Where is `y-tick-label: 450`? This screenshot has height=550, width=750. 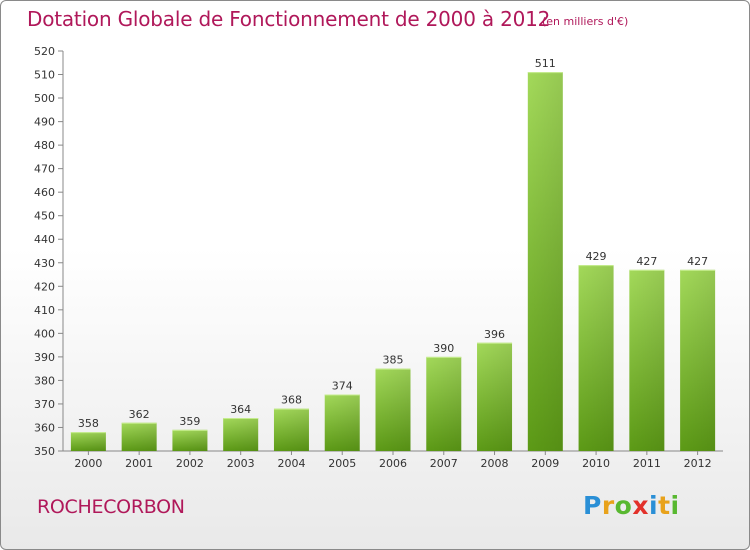 y-tick-label: 450 is located at coordinates (44, 216).